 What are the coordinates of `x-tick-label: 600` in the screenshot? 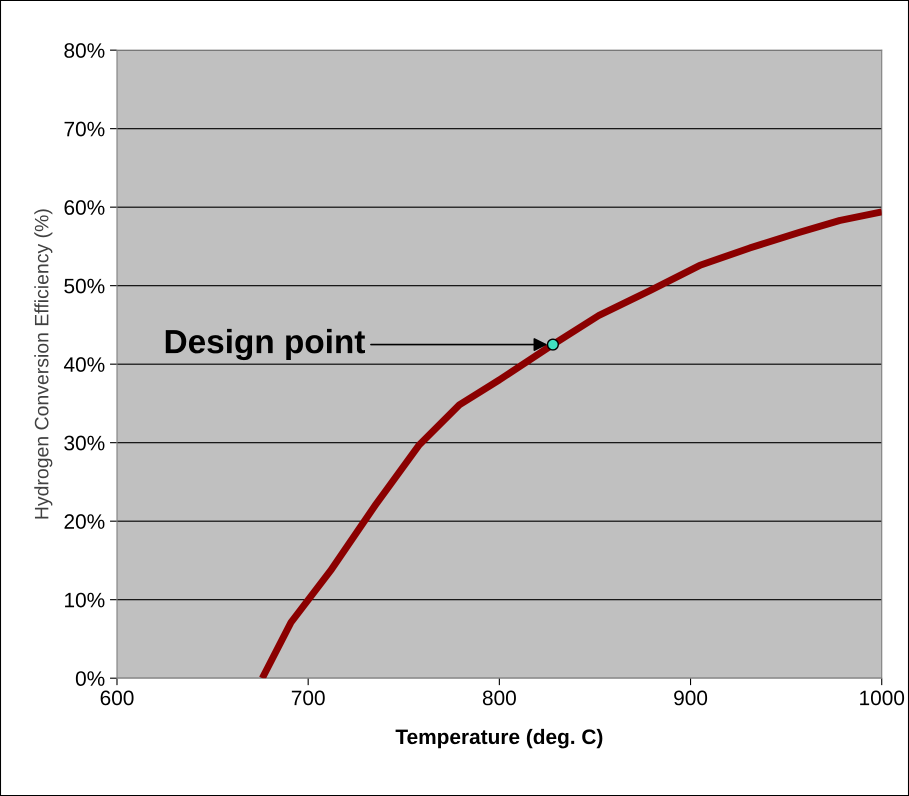 It's located at (117, 698).